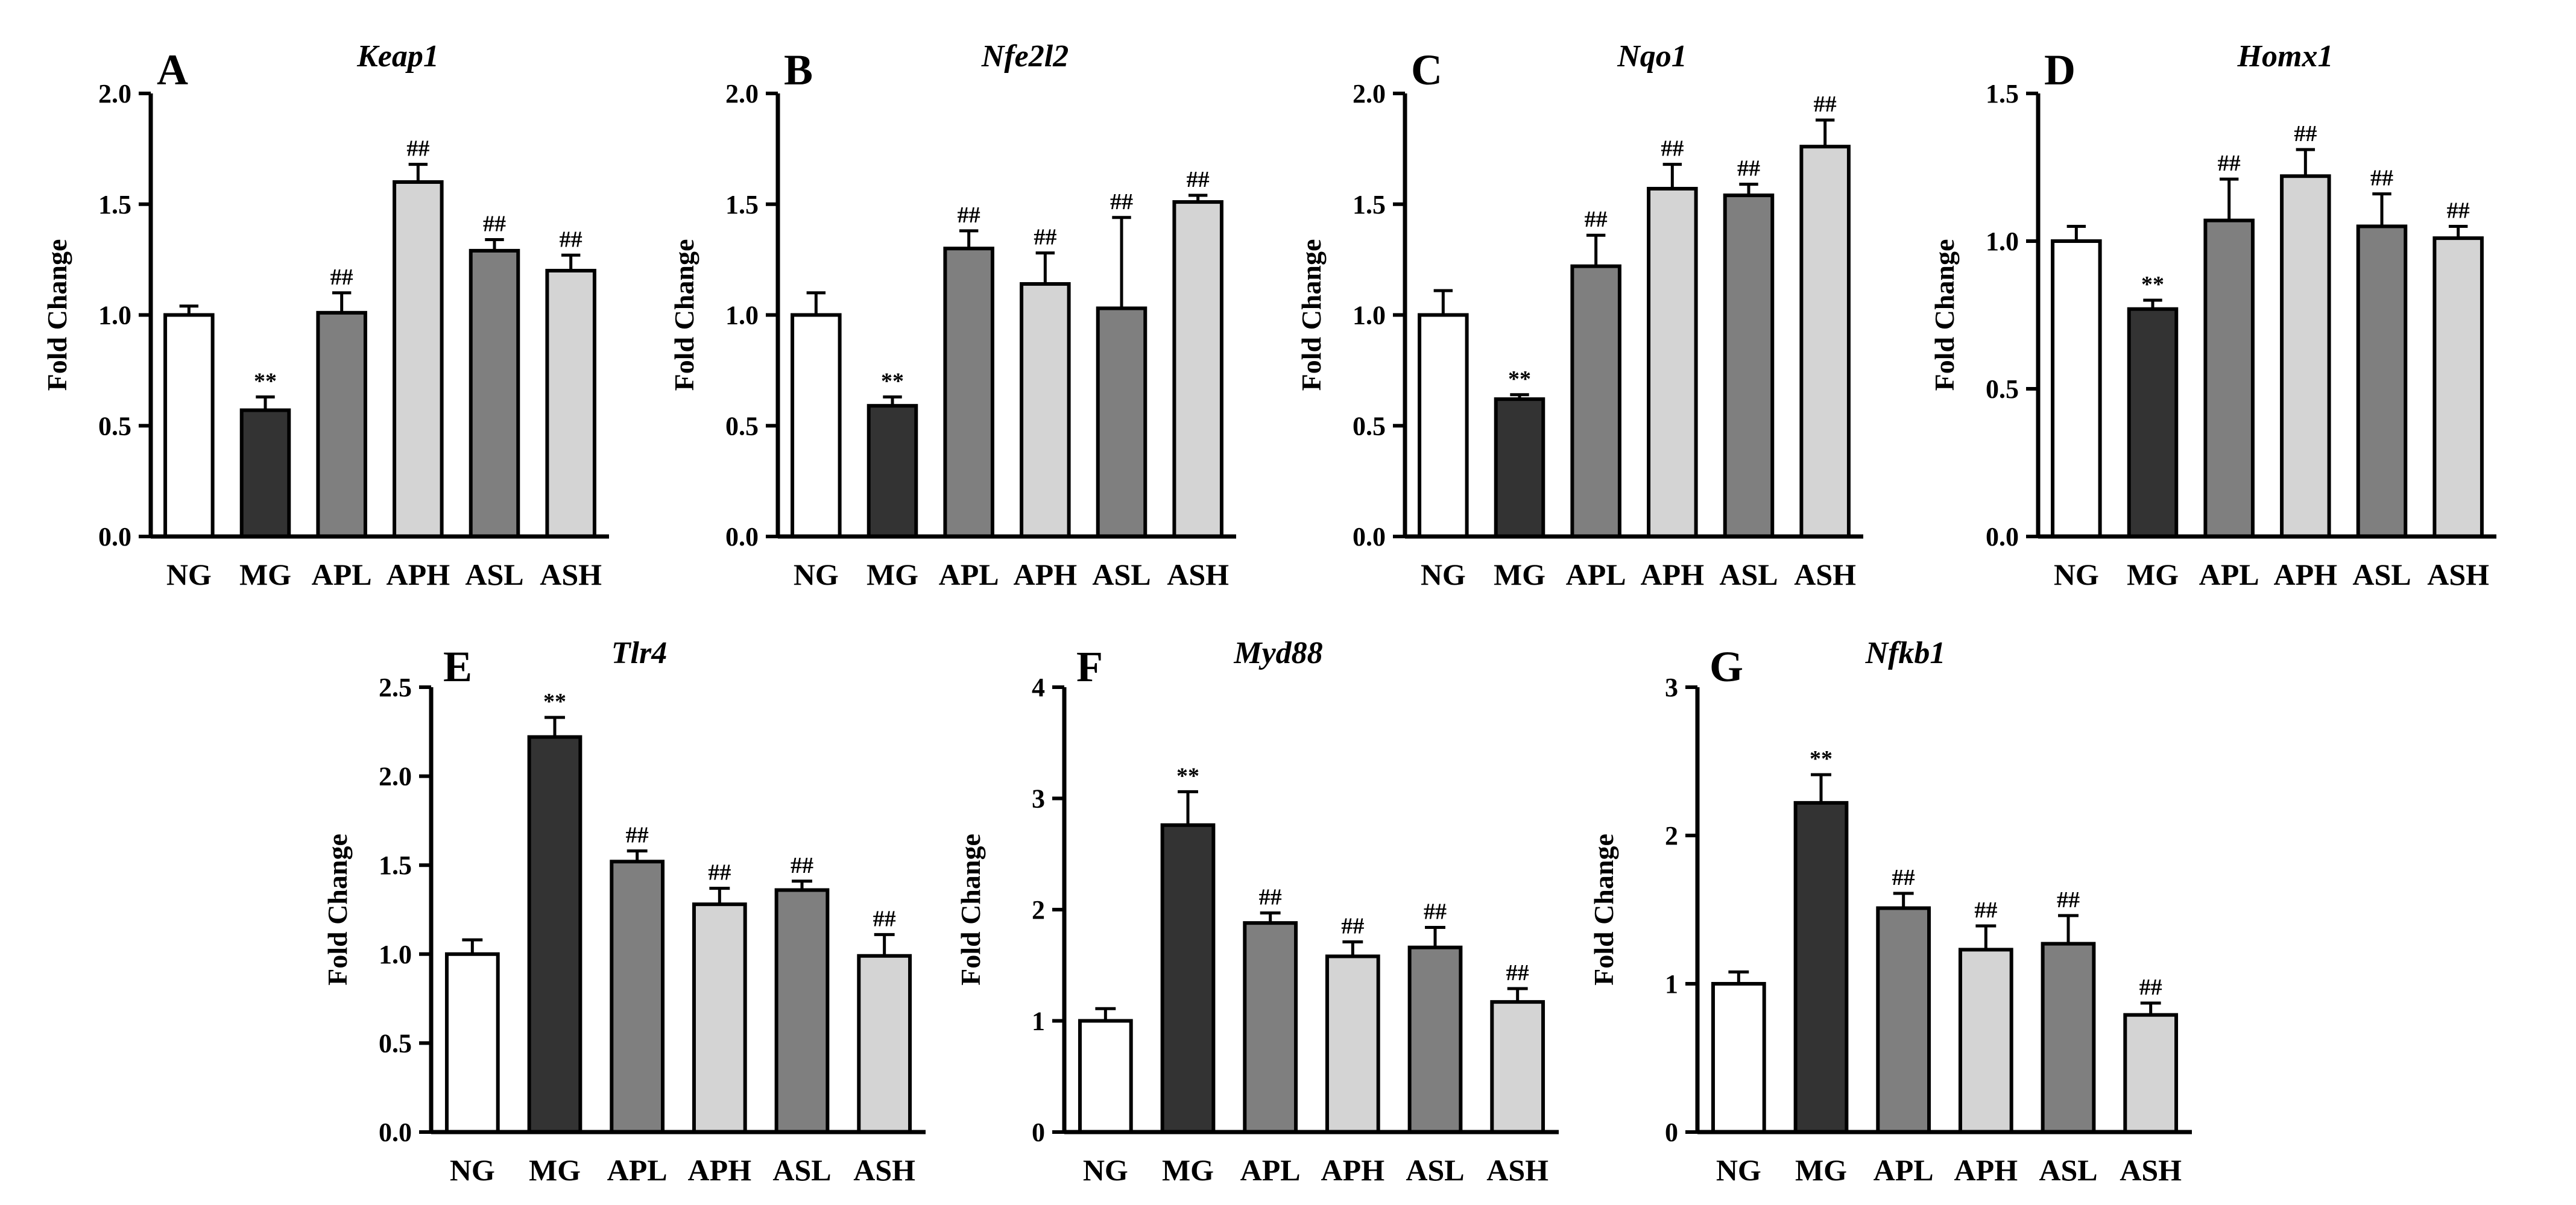 The image size is (2576, 1205). What do you see at coordinates (1038, 910) in the screenshot?
I see `y-tick-label: 2` at bounding box center [1038, 910].